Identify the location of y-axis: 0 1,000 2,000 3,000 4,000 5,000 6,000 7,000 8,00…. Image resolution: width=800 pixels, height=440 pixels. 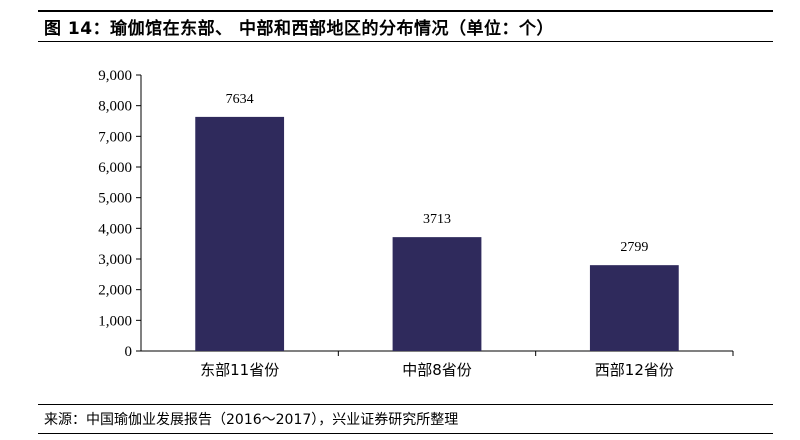
(120, 214).